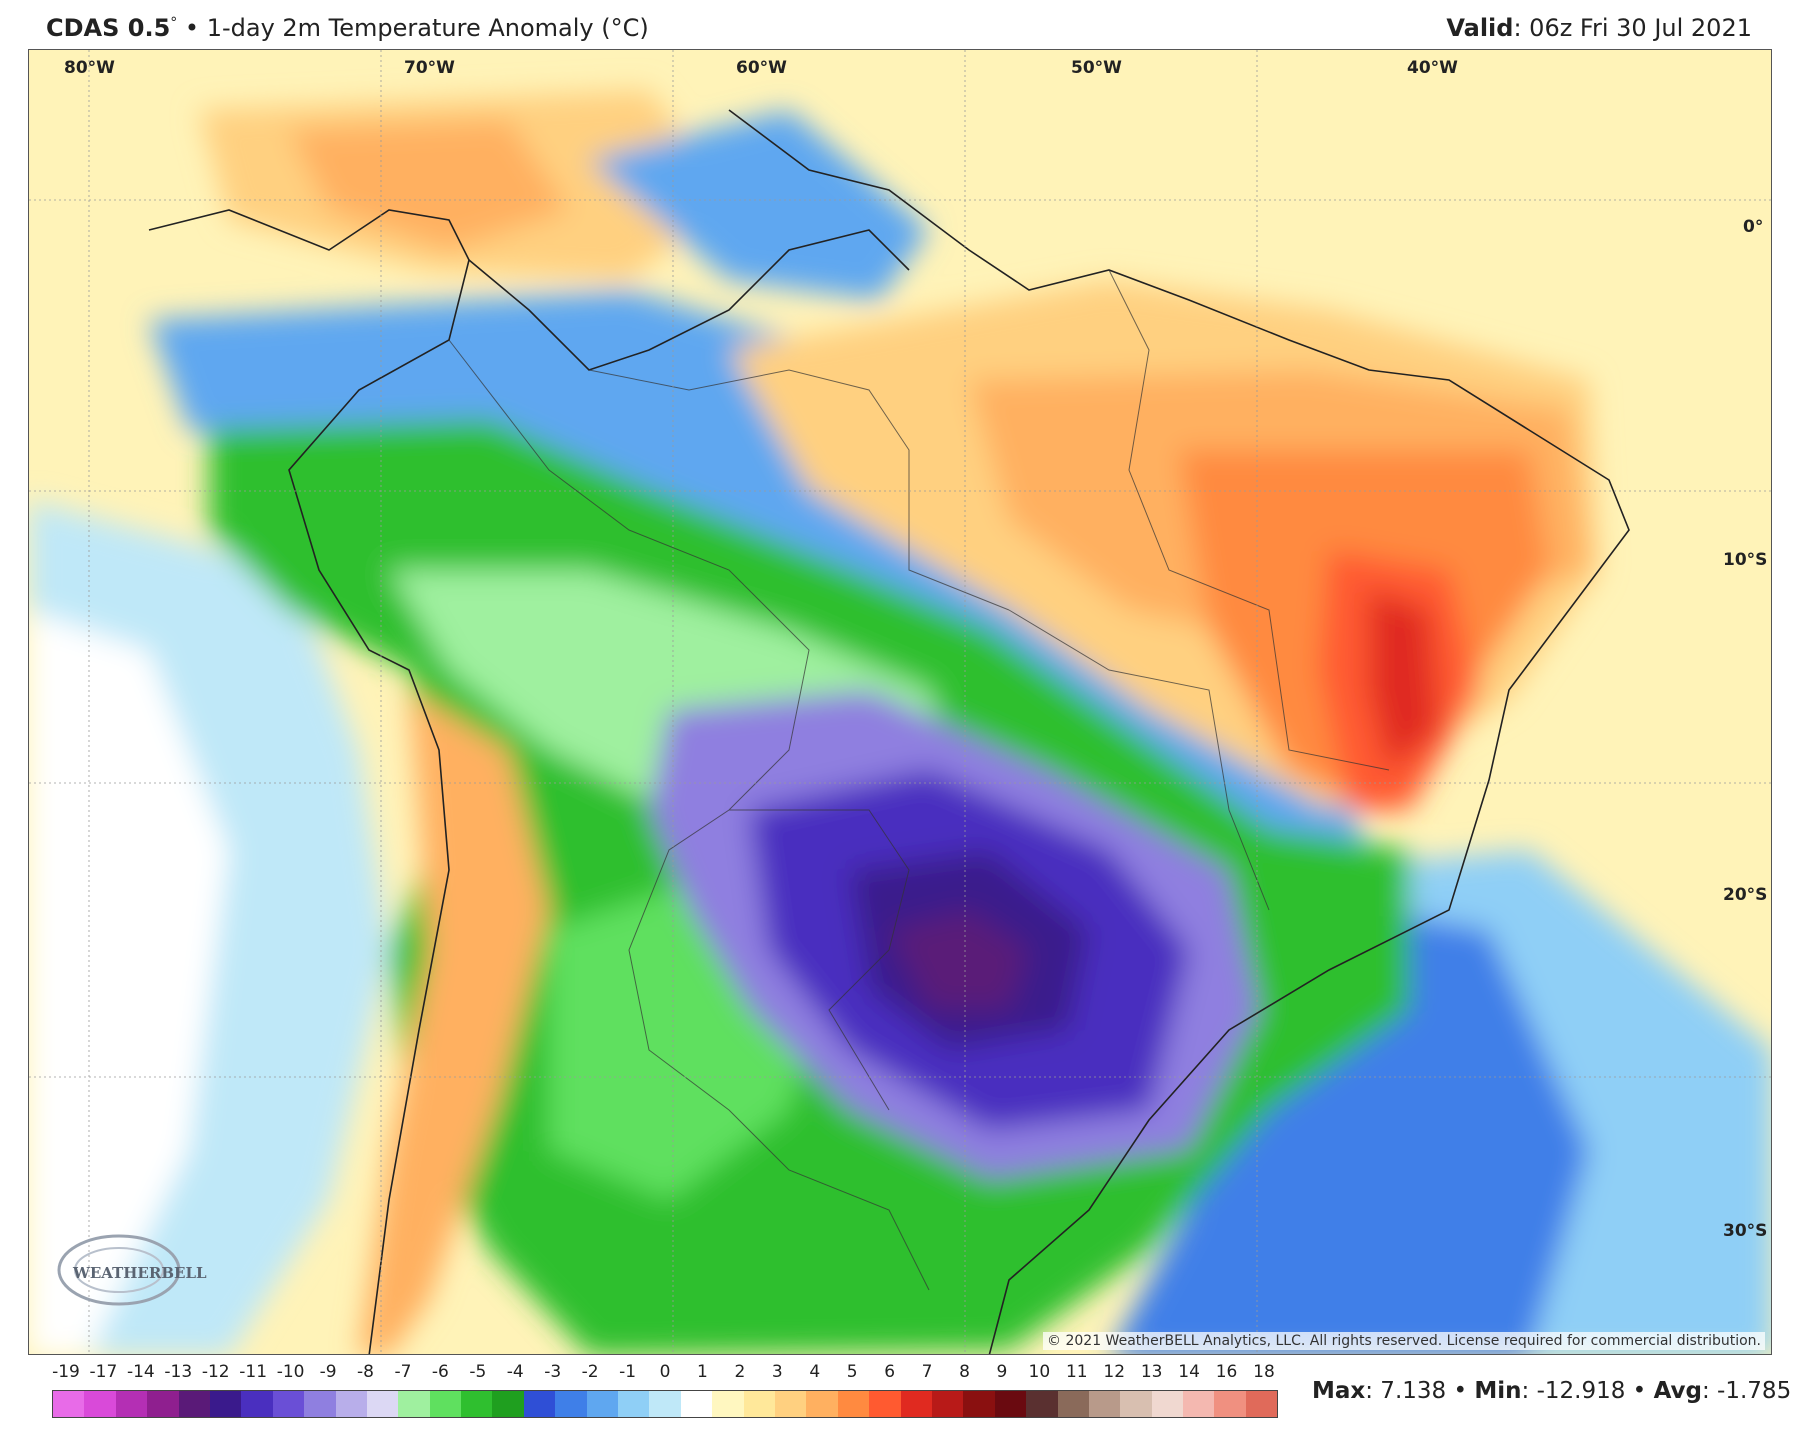 Image resolution: width=1794 pixels, height=1442 pixels. I want to click on lon-label-40w: 40°W, so click(1432, 68).